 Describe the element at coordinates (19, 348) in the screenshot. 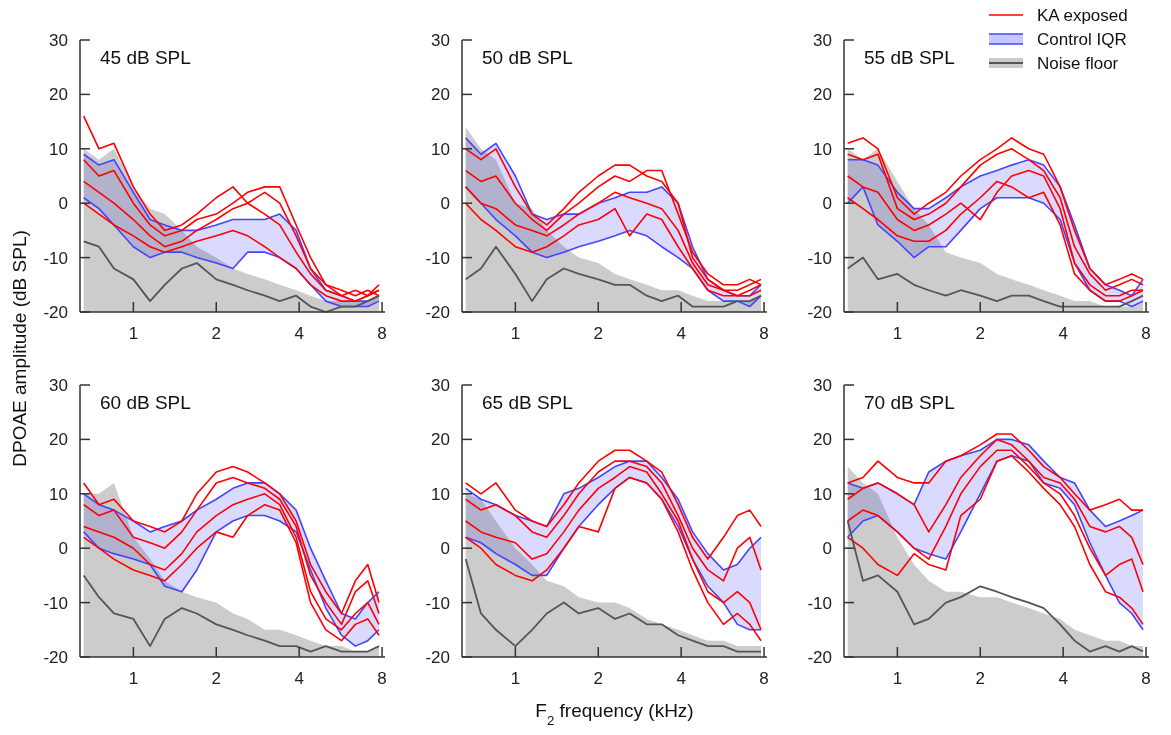

I see `y-axis-title: DPOAE amplitude (dB SPL)` at that location.